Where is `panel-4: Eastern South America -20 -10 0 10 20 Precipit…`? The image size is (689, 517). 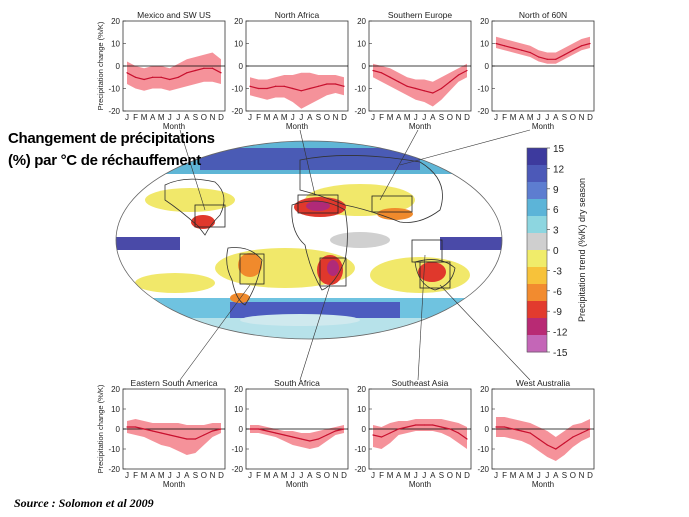 panel-4: Eastern South America -20 -10 0 10 20 Precipit… is located at coordinates (161, 433).